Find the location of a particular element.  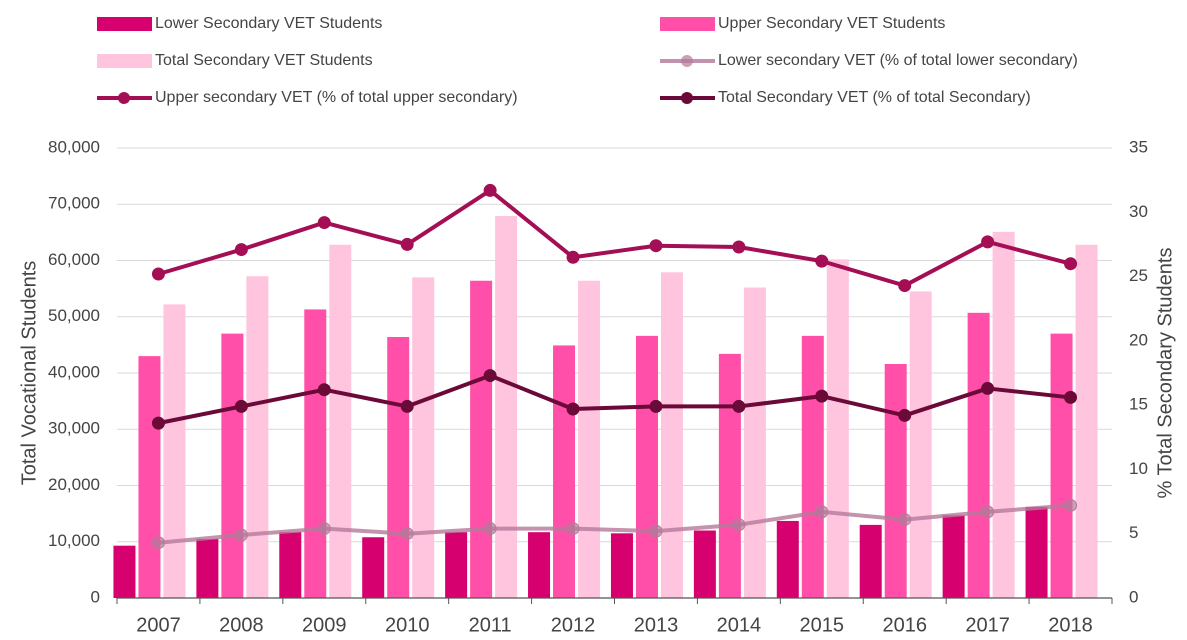

y-tick-label: 80,000 is located at coordinates (74, 146).